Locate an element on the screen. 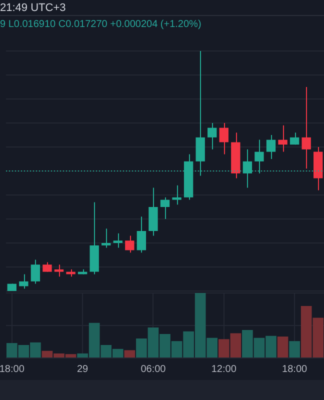 This screenshot has height=400, width=324. x-tick-label: 12:00 is located at coordinates (224, 369).